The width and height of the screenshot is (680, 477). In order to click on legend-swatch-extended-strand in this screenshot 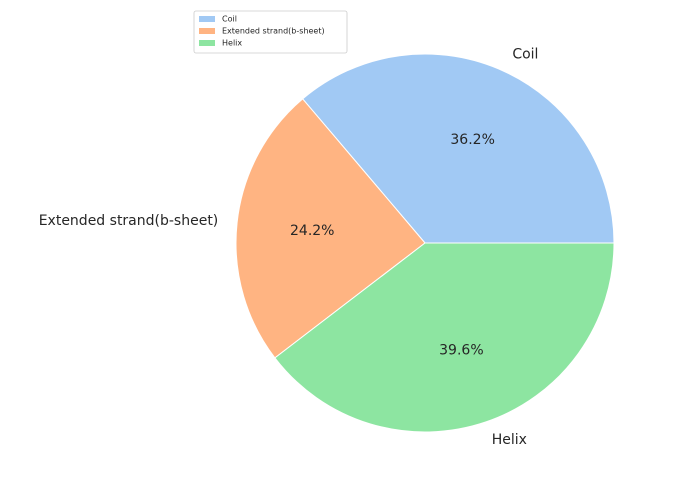, I will do `click(207, 31)`.